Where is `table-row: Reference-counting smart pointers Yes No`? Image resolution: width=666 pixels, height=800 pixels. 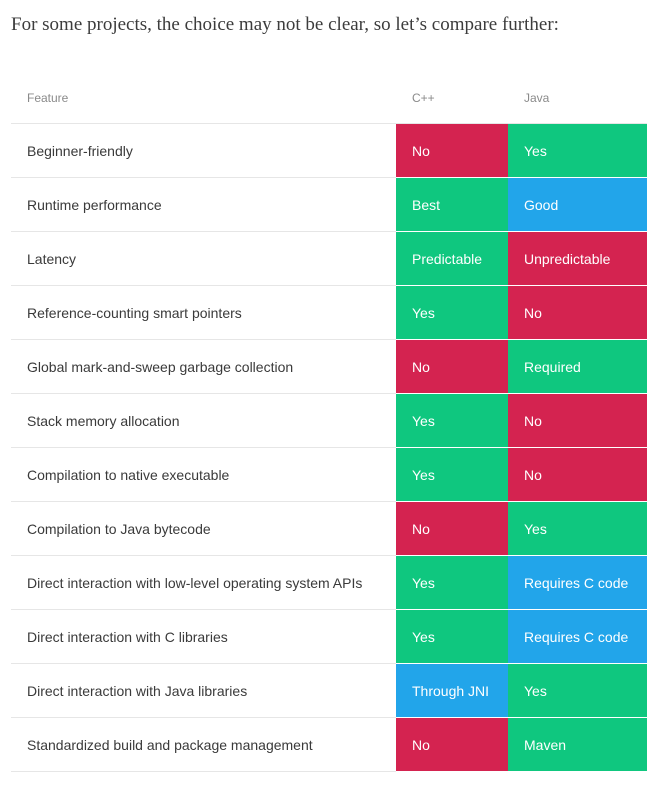 table-row: Reference-counting smart pointers Yes No is located at coordinates (329, 312).